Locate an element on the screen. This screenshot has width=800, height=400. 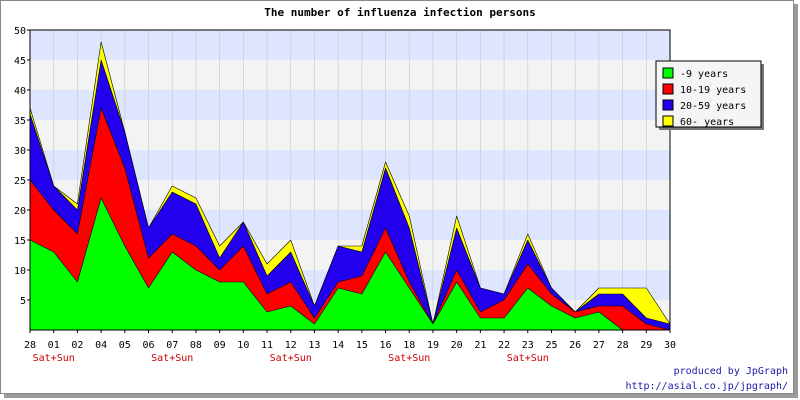
x-tick-label: 09 is located at coordinates (220, 345).